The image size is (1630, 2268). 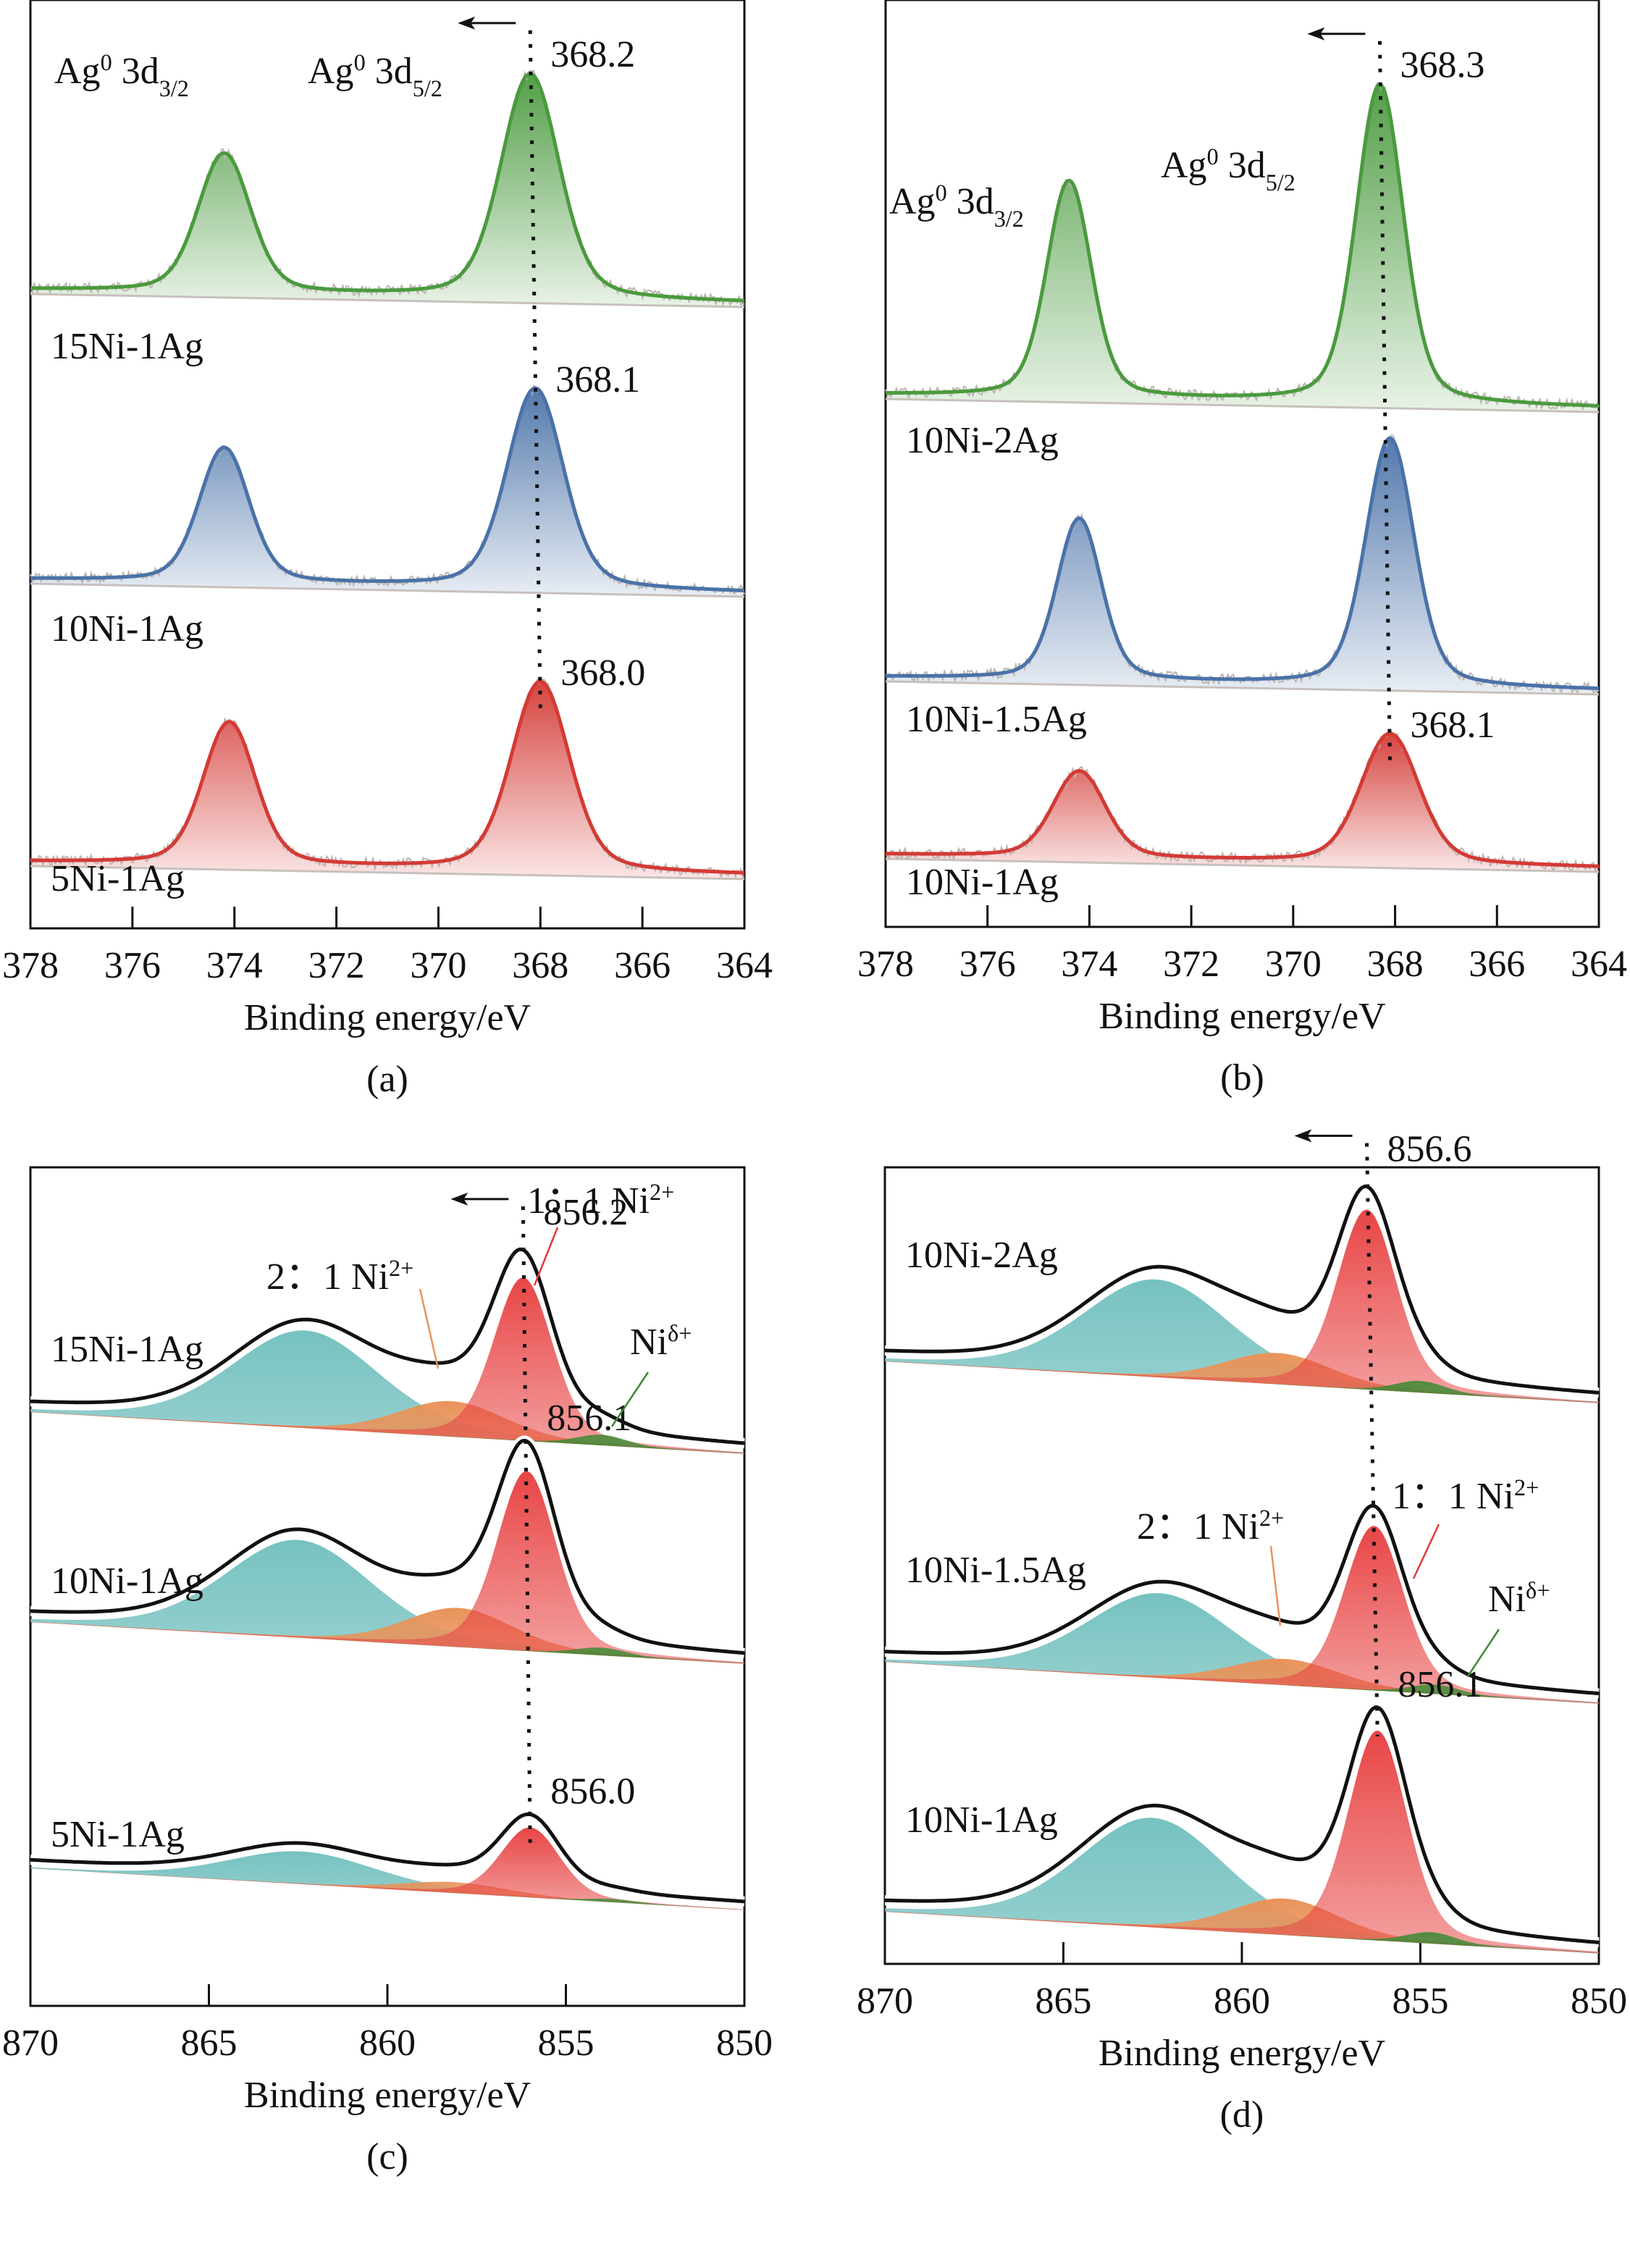 What do you see at coordinates (1538, 1590) in the screenshot?
I see `component-label-part: δ+` at bounding box center [1538, 1590].